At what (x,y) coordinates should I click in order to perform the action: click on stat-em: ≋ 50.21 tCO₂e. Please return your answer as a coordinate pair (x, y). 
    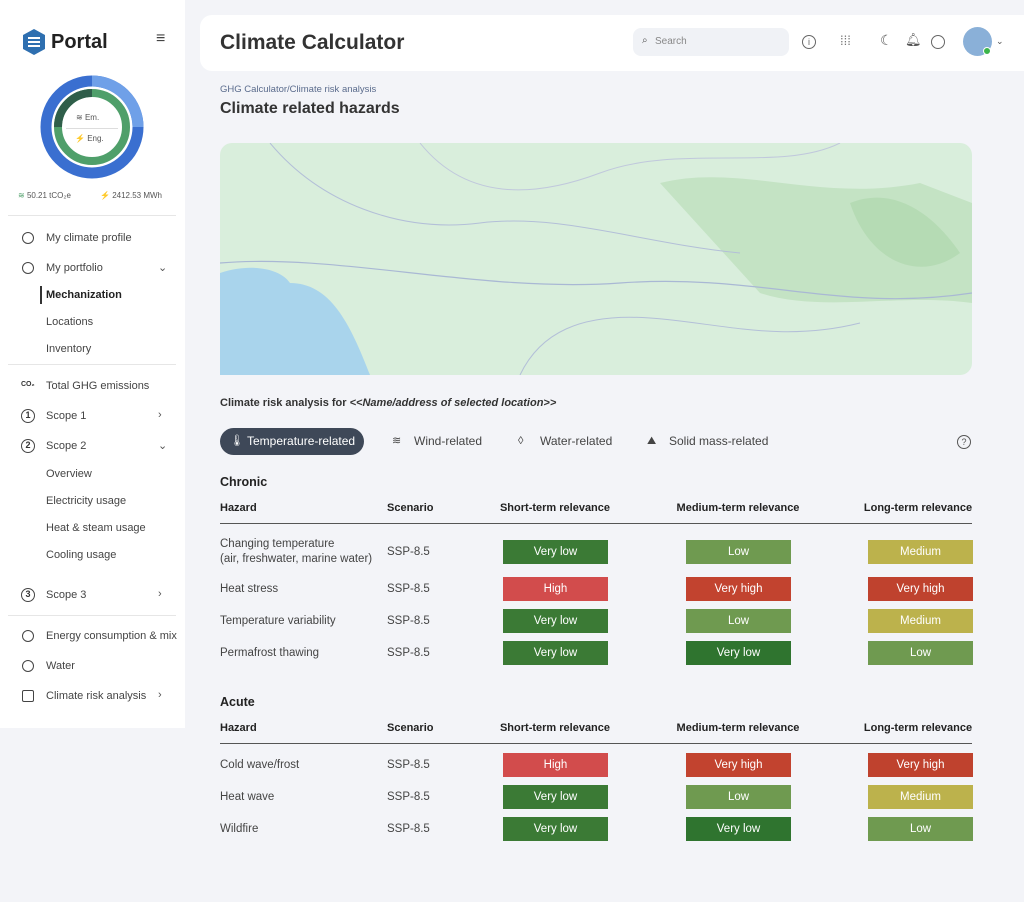
    Looking at the image, I should click on (44, 195).